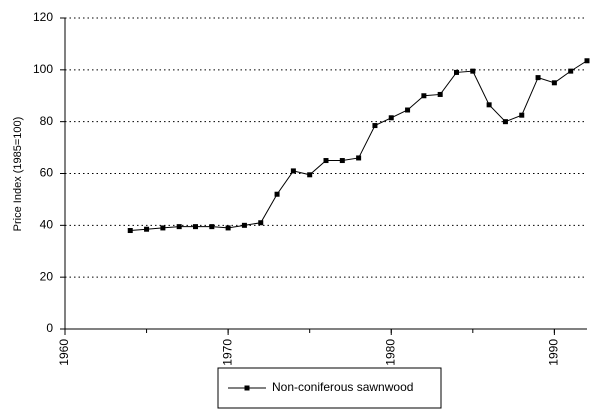 The height and width of the screenshot is (417, 600). Describe the element at coordinates (64, 352) in the screenshot. I see `x-tick-label: 1960` at that location.